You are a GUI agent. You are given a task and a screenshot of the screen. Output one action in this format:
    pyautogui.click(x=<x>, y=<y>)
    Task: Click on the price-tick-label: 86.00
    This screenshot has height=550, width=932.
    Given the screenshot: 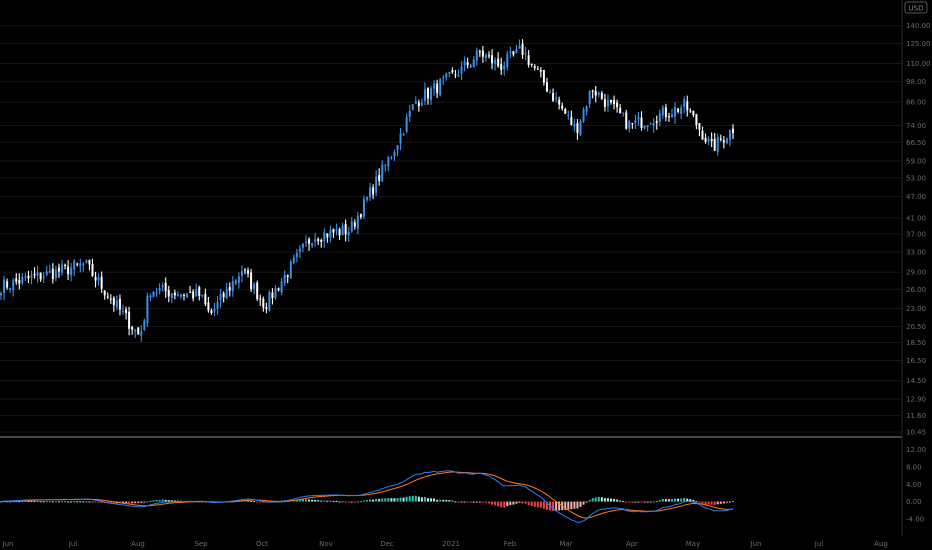 What is the action you would take?
    pyautogui.click(x=916, y=103)
    